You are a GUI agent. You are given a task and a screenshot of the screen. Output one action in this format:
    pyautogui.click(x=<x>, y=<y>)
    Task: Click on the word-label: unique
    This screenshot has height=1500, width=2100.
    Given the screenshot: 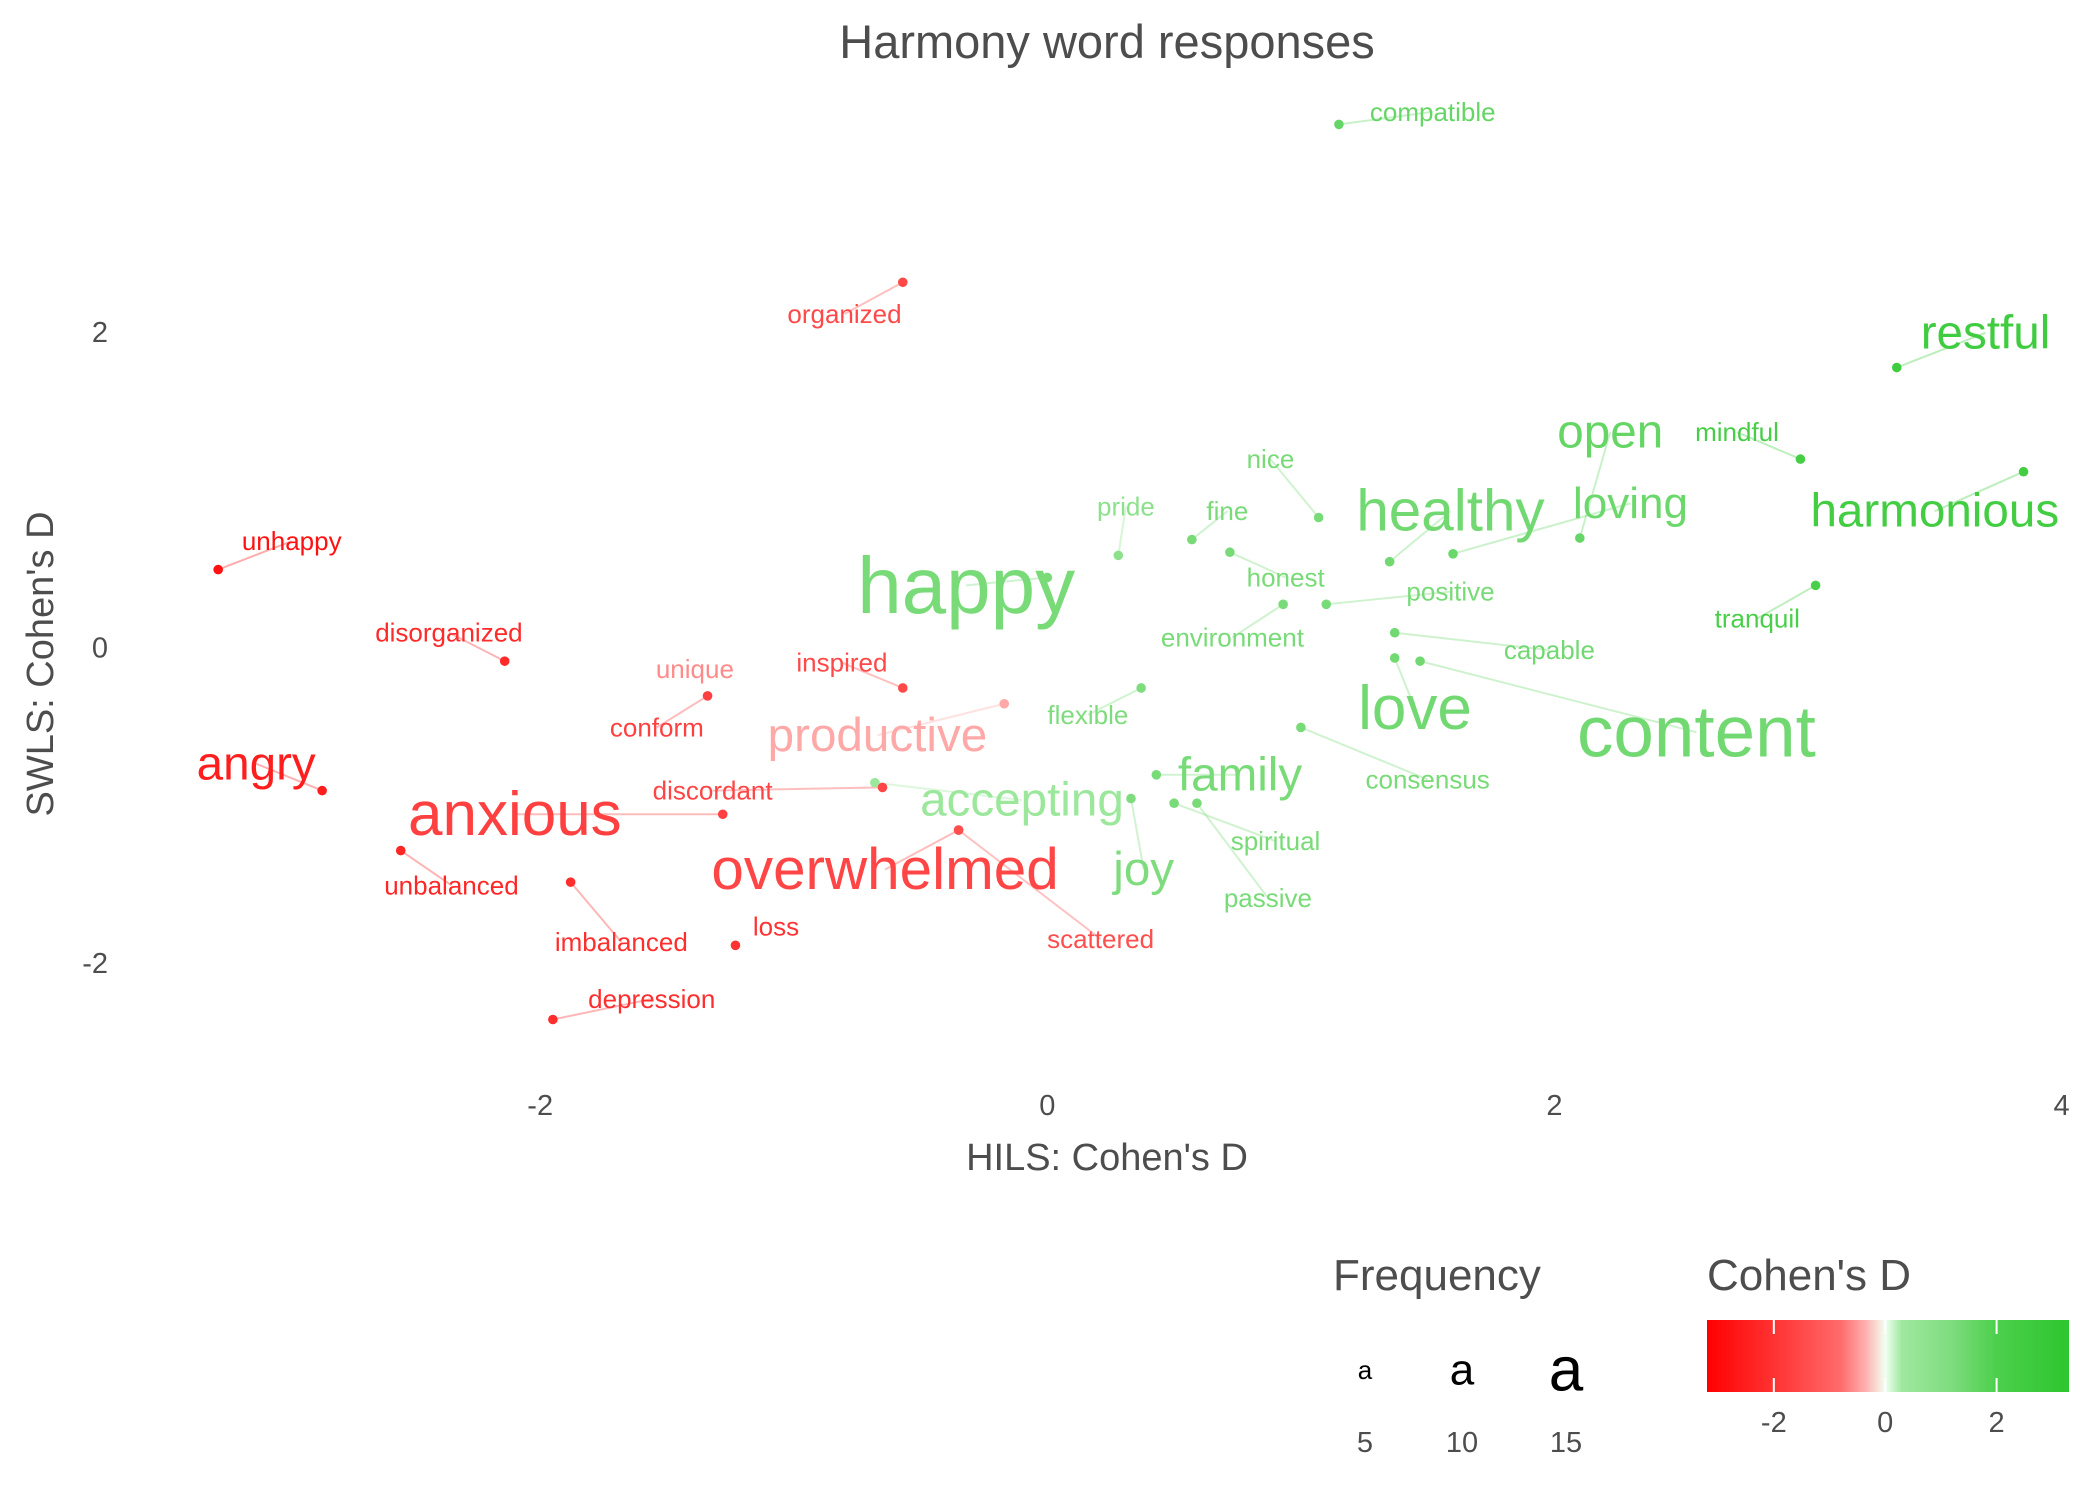 What is the action you would take?
    pyautogui.click(x=695, y=669)
    